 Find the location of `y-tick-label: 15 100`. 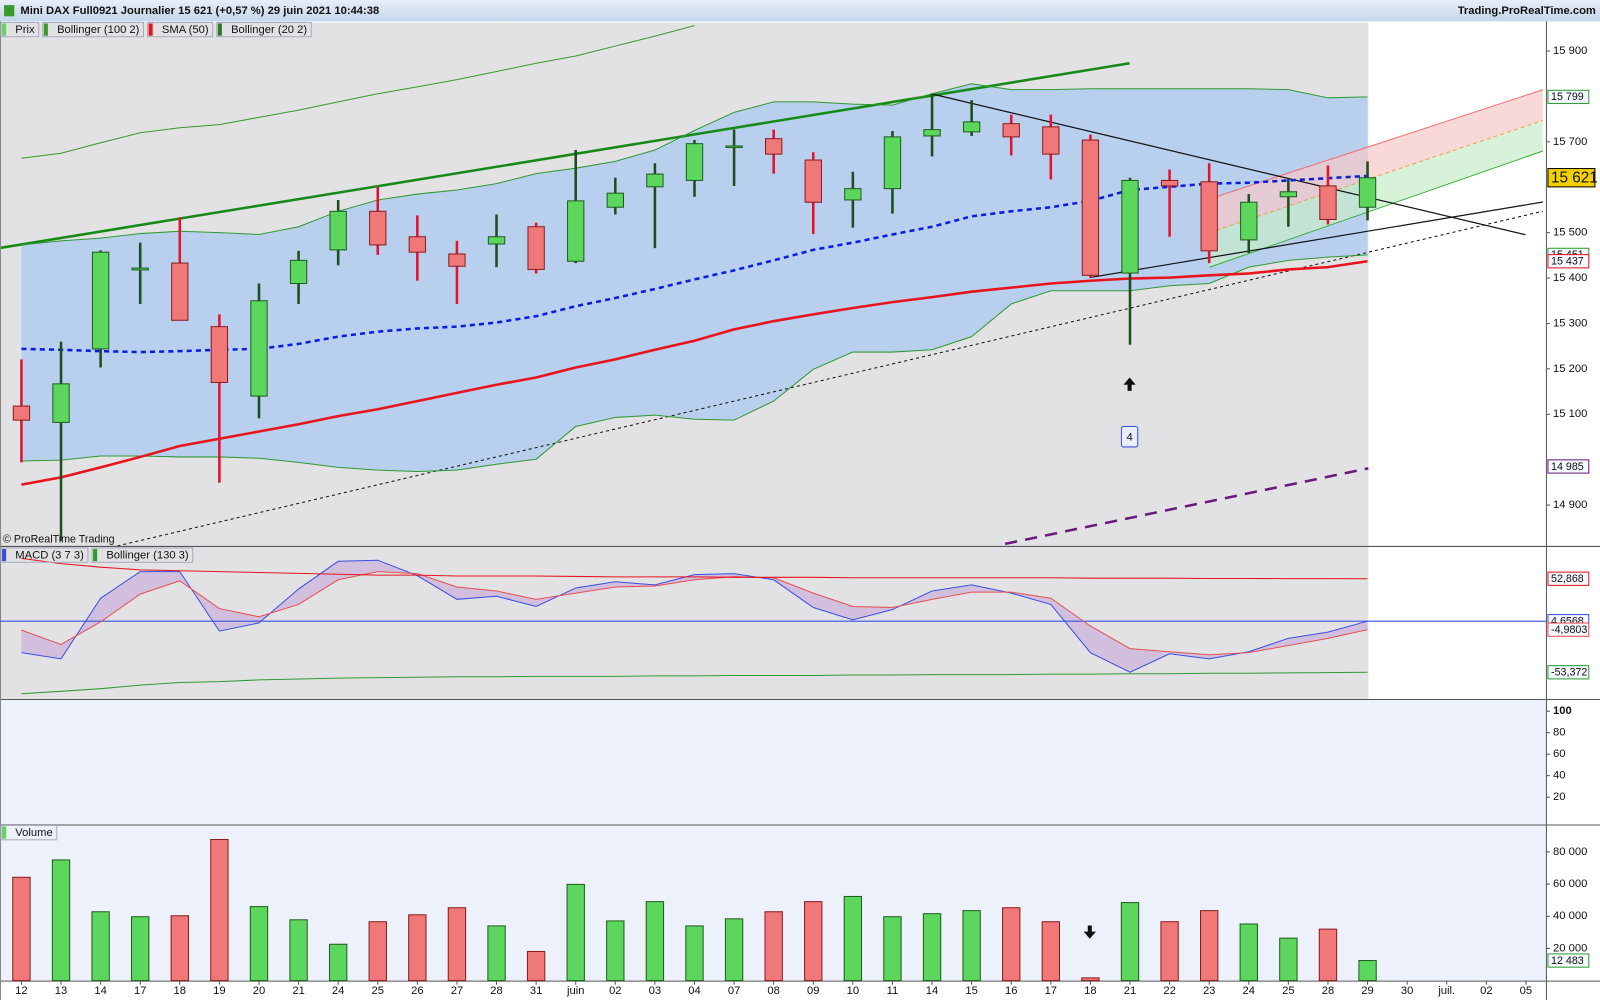

y-tick-label: 15 100 is located at coordinates (1570, 414).